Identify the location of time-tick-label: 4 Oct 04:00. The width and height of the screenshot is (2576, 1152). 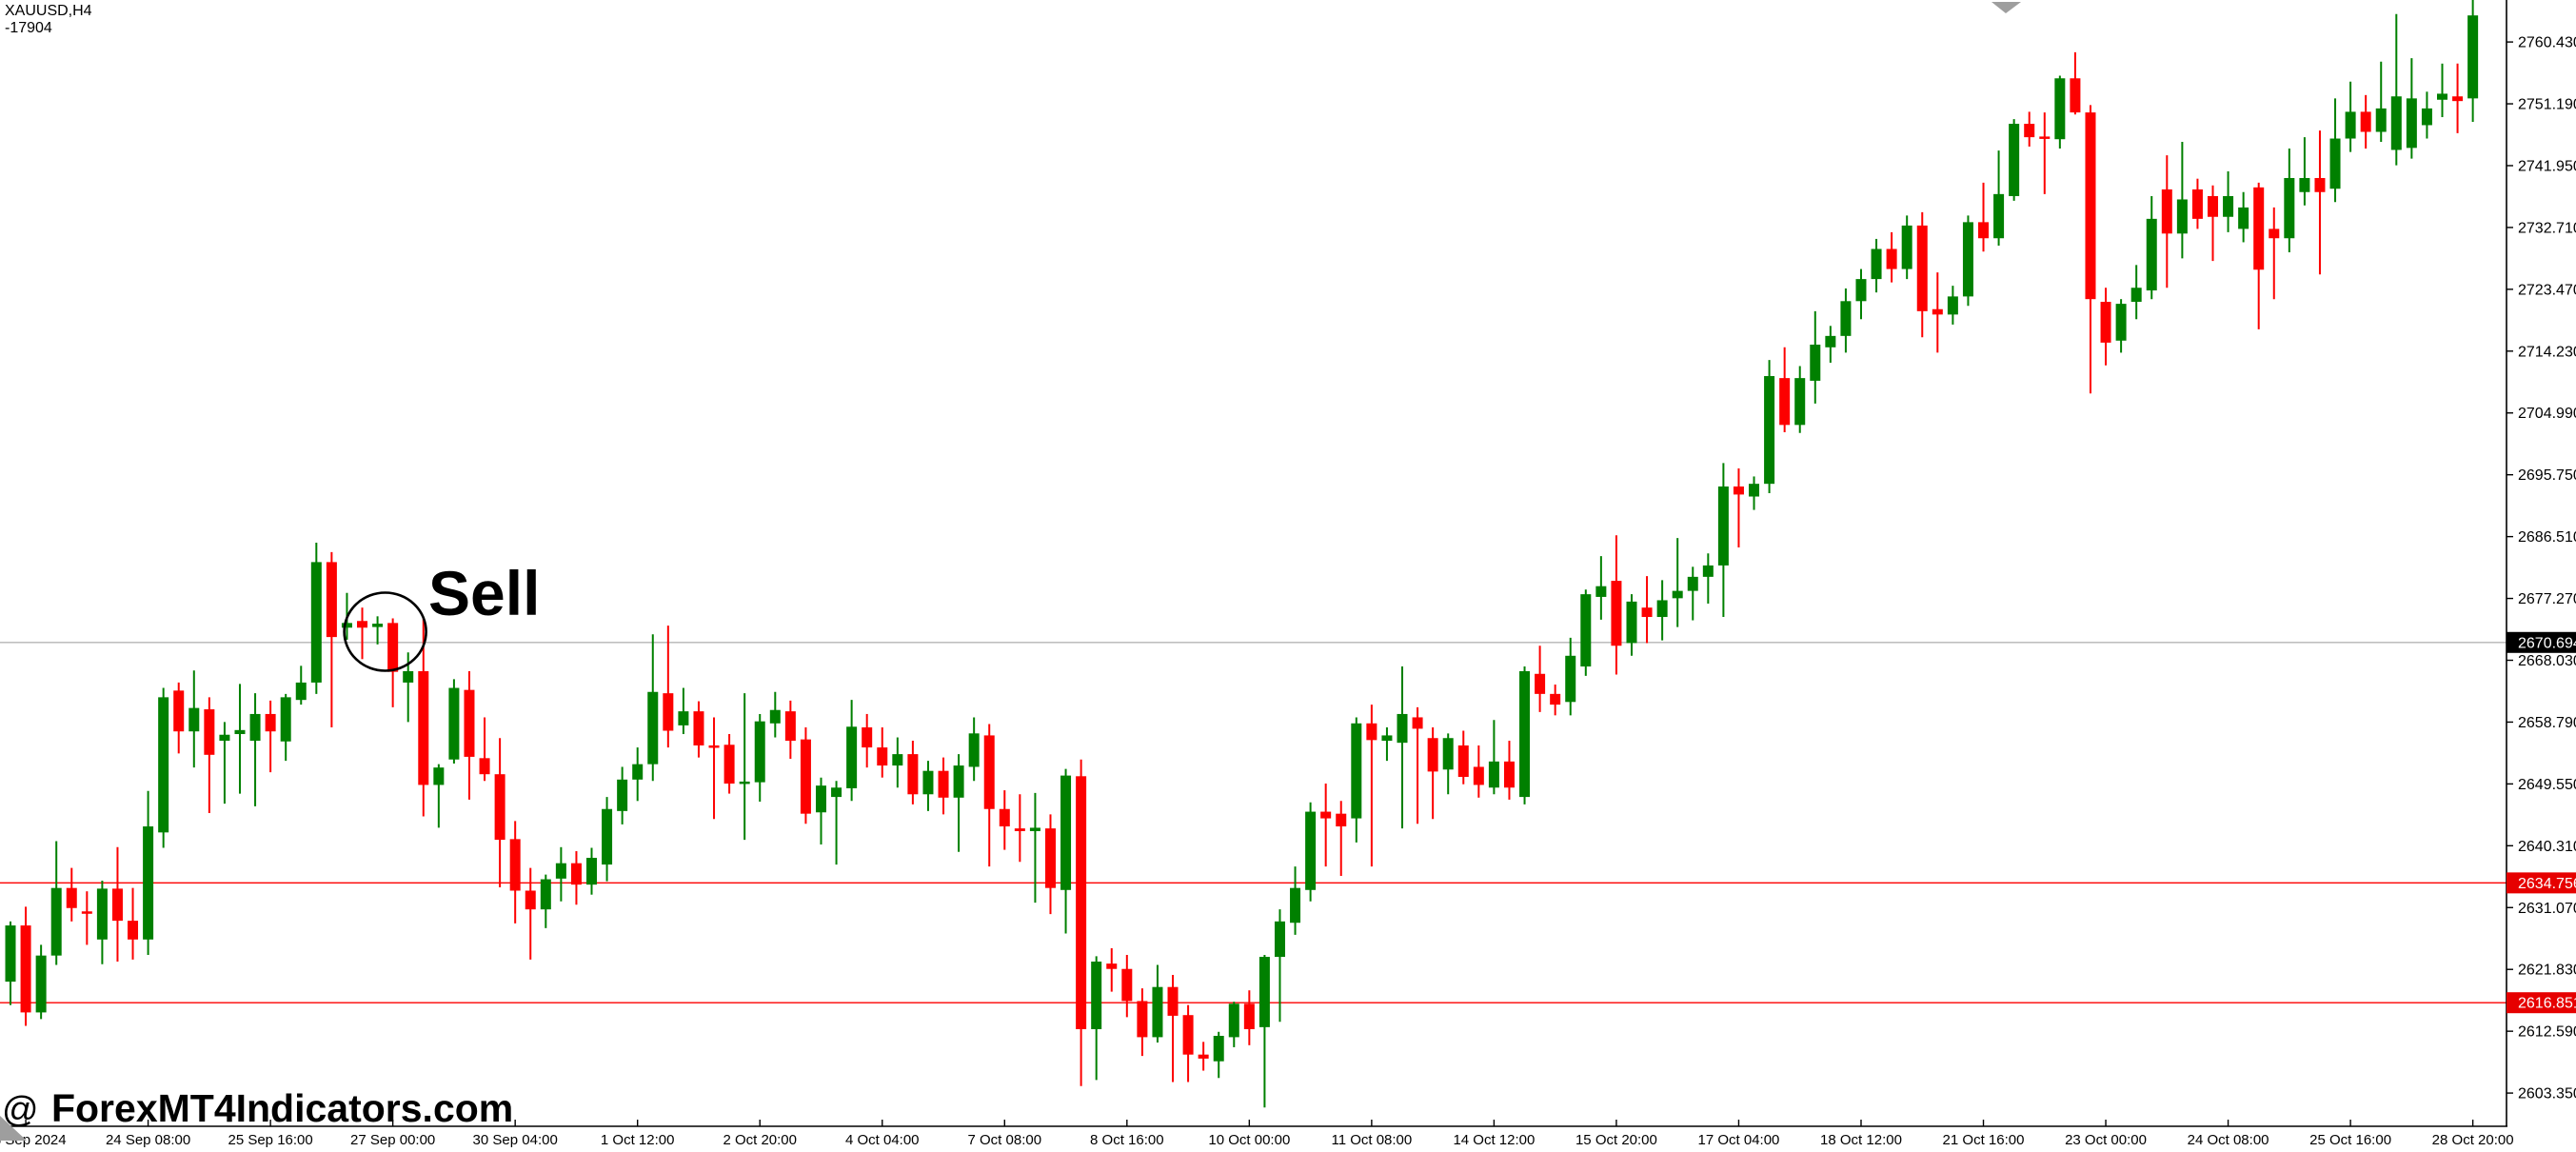
(883, 1140).